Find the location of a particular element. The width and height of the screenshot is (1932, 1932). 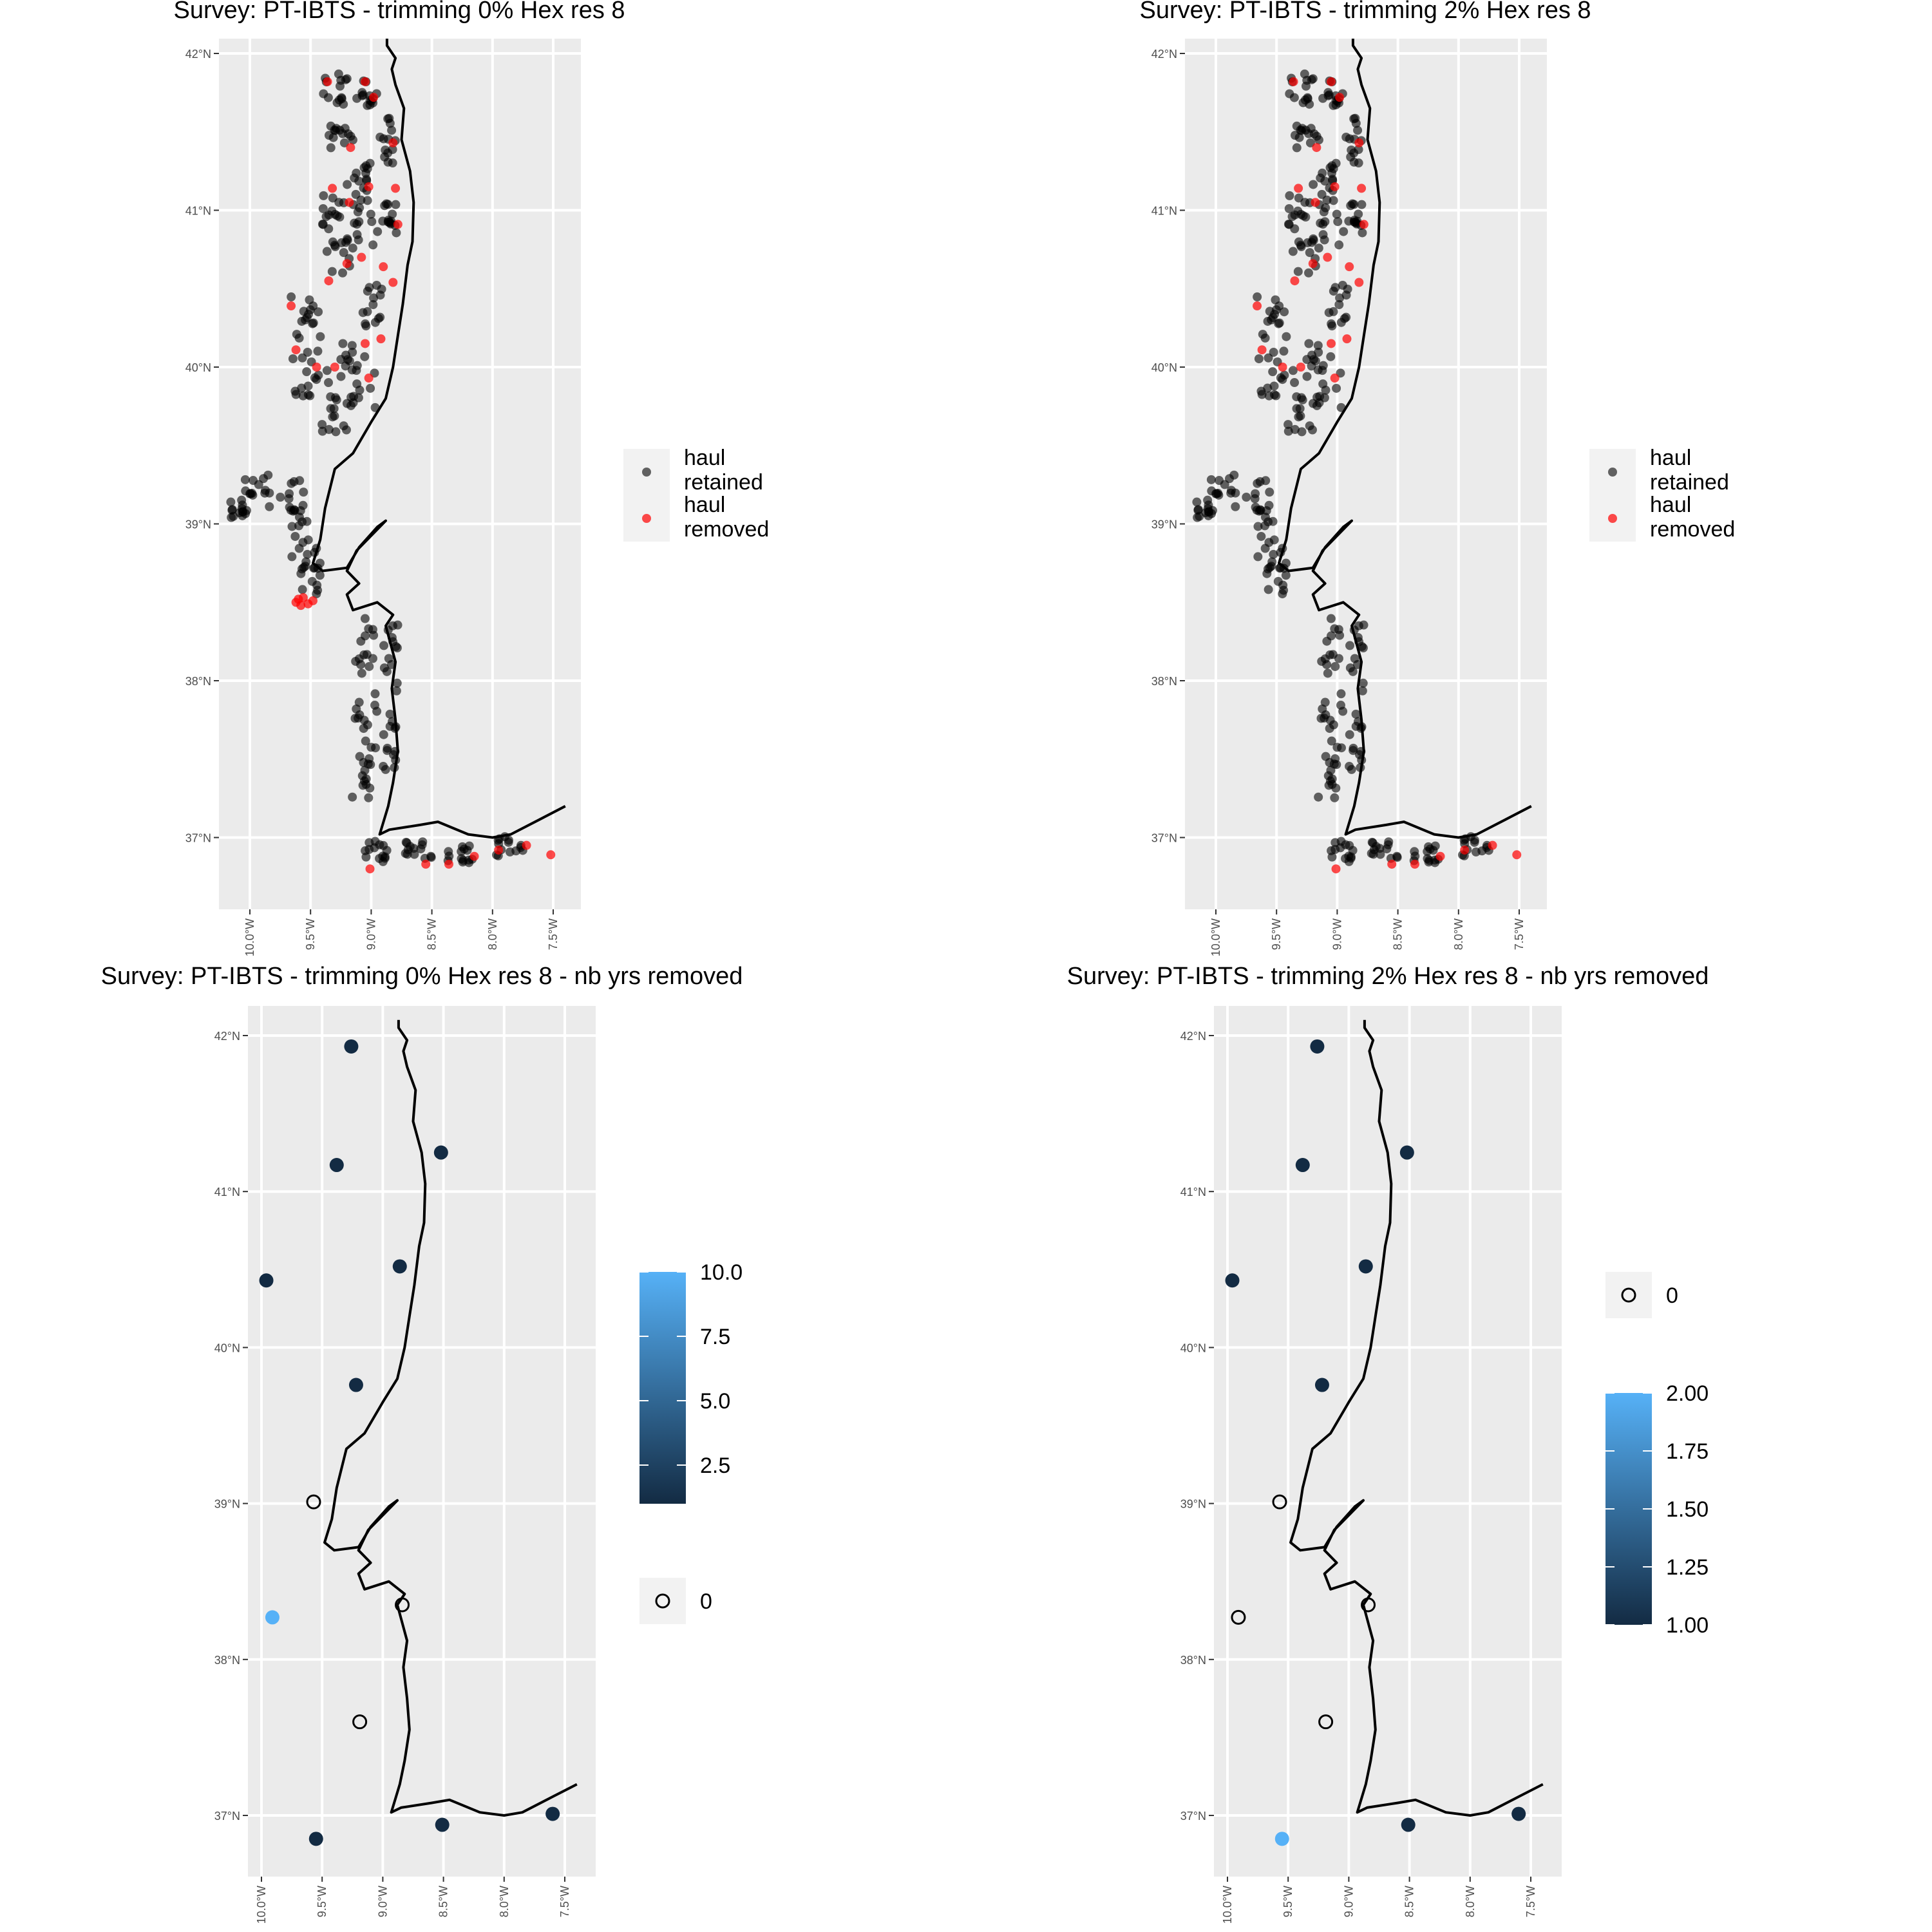

coastline is located at coordinates (439, 439).